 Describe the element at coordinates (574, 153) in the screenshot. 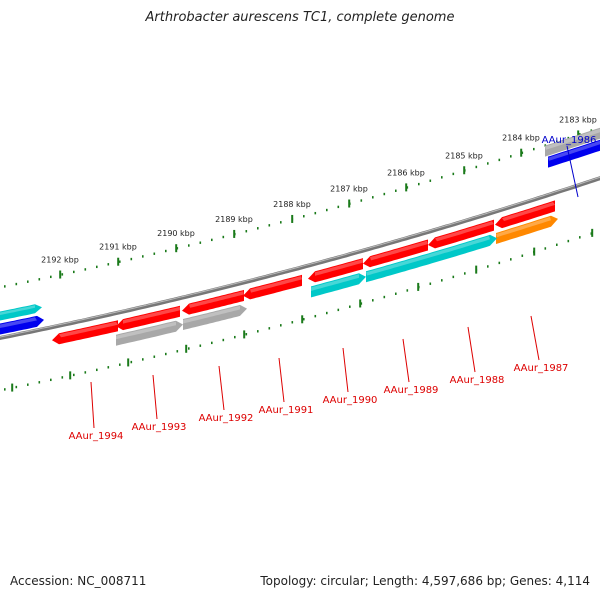

I see `gene-AAur_1986` at that location.